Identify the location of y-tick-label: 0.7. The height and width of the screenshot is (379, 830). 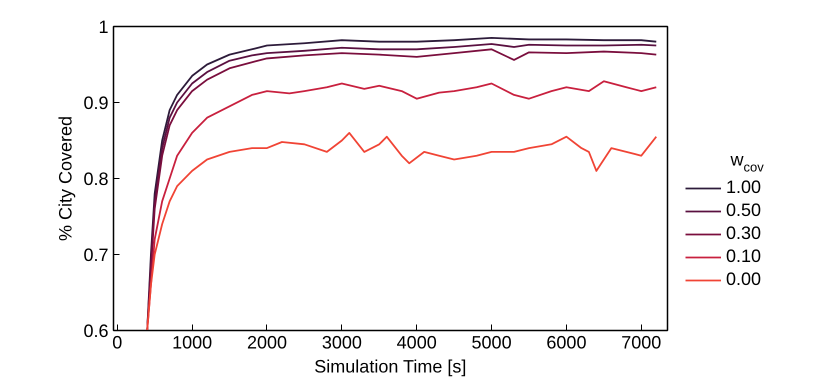
(96, 255).